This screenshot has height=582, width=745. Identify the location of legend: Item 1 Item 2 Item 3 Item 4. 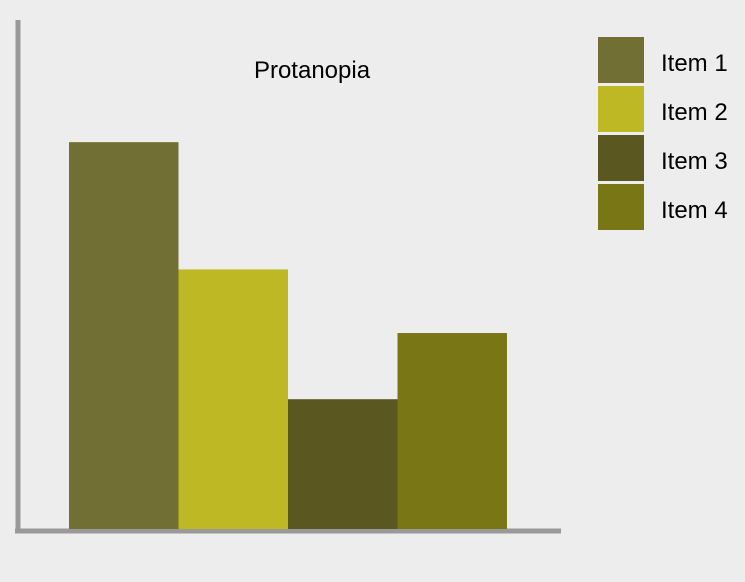
(663, 133).